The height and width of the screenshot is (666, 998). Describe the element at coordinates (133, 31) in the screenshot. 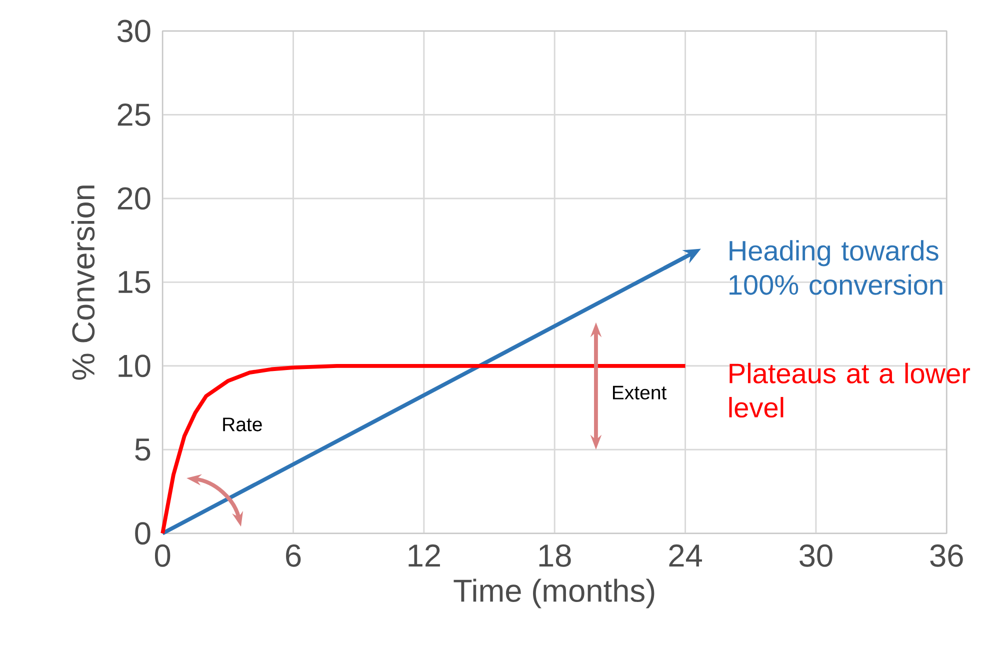

I see `y-tick-label: 30` at that location.